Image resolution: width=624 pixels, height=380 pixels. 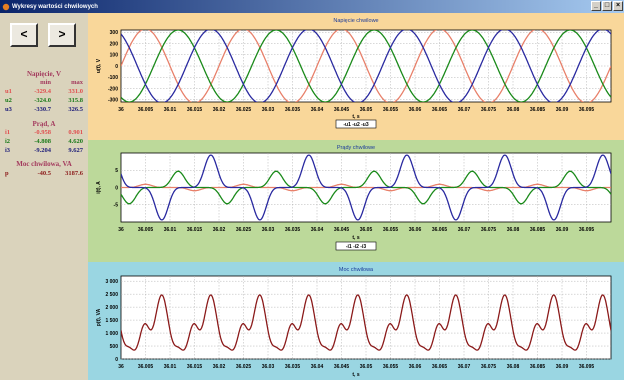 I want to click on chart-title: Napięcie chwilowe, so click(x=355, y=21).